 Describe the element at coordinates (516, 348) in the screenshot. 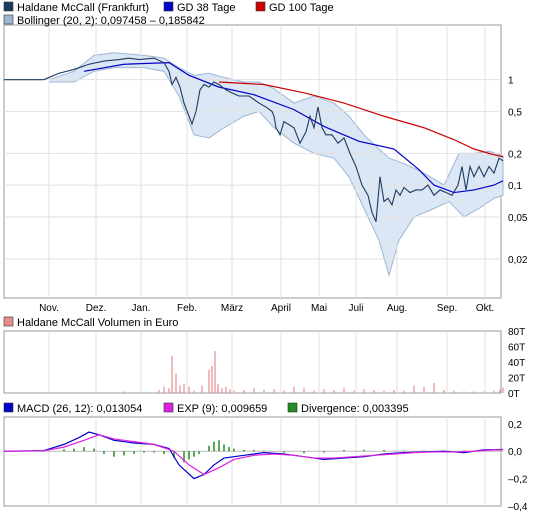

I see `volume-tick-label: 60T` at that location.